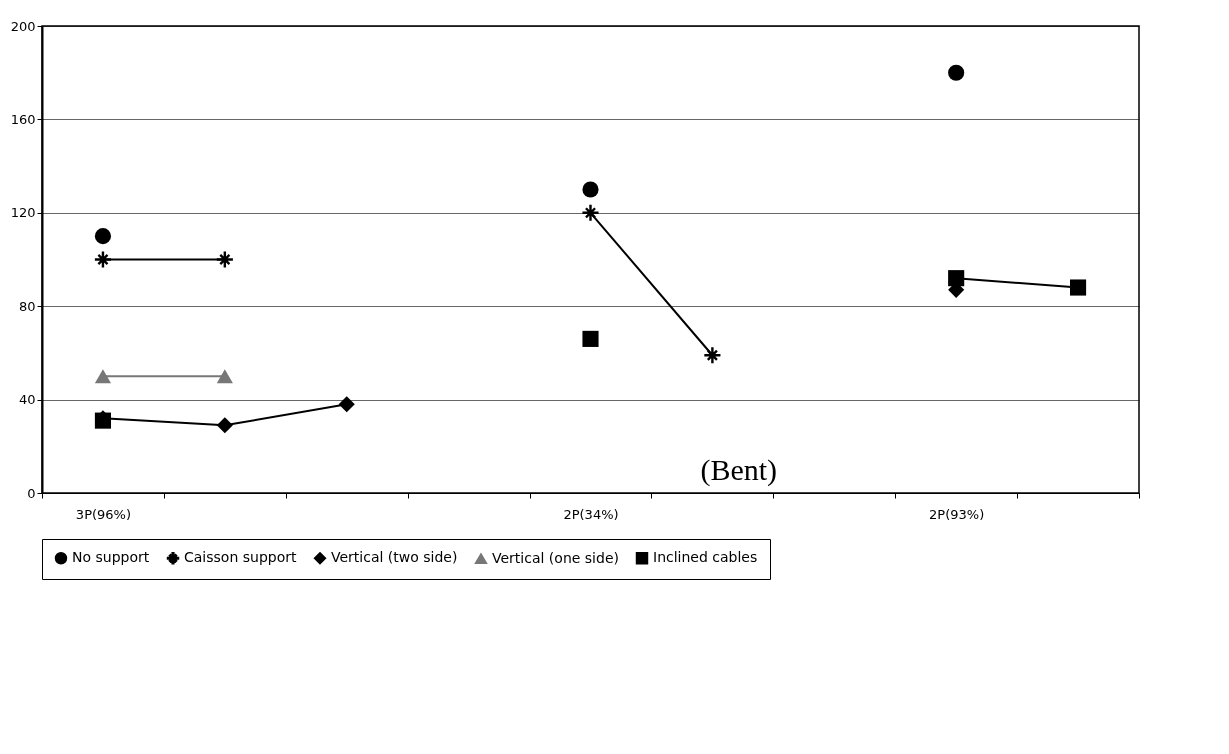 This screenshot has height=754, width=1229. What do you see at coordinates (591, 514) in the screenshot?
I see `x-tick-label: 2P(34%)` at bounding box center [591, 514].